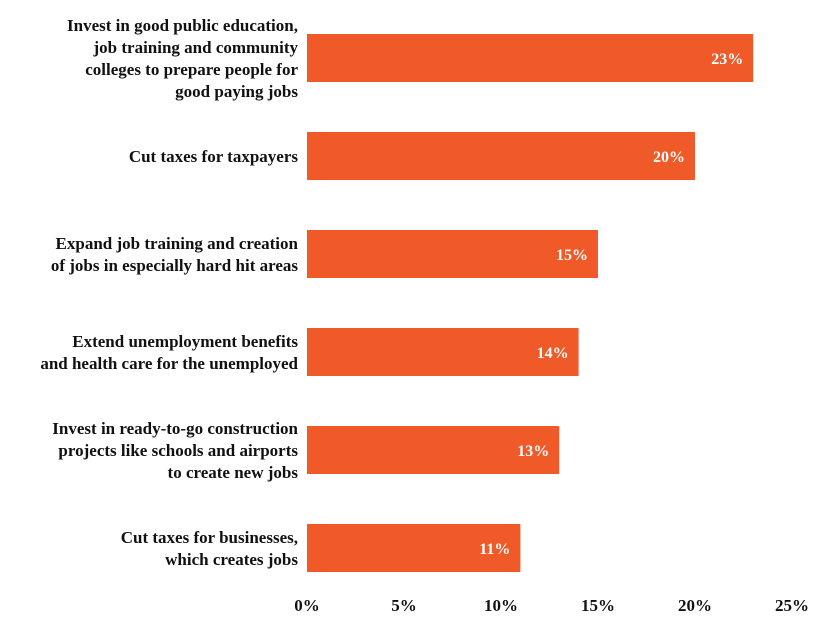  Describe the element at coordinates (177, 243) in the screenshot. I see `category-label-line: Expand job training and creation` at that location.